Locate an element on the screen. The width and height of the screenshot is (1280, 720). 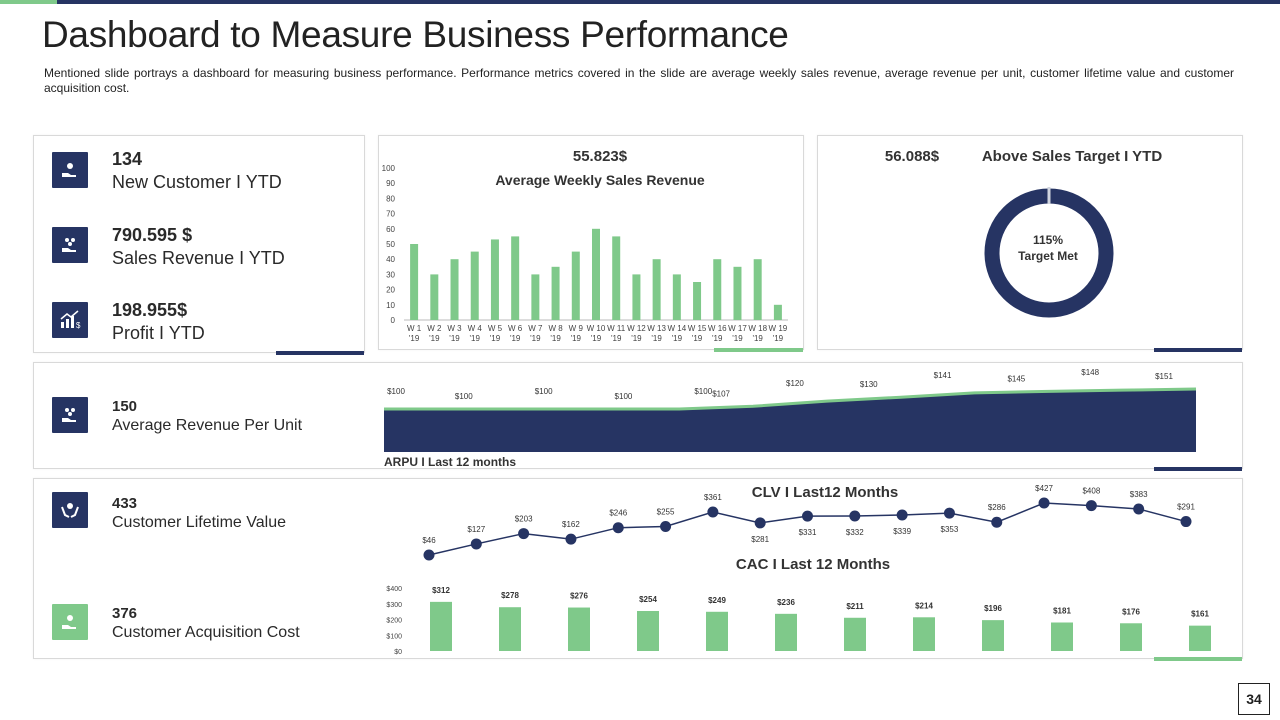
weekly-y-tick: 20 is located at coordinates (390, 290).